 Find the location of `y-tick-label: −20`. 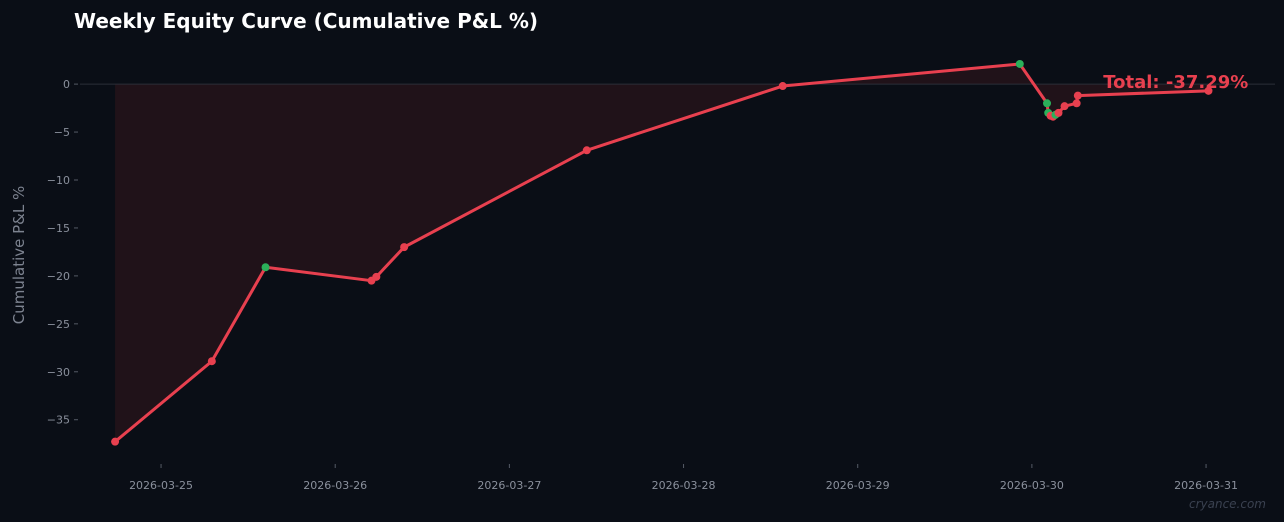

y-tick-label: −20 is located at coordinates (58, 276).